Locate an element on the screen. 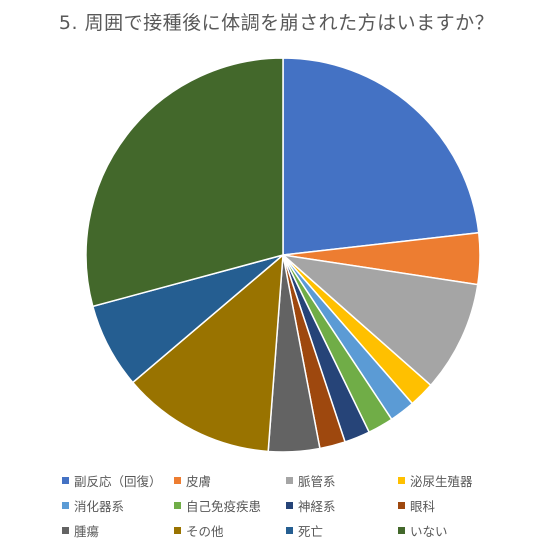  legend-label: 副反応（回復） is located at coordinates (118, 481).